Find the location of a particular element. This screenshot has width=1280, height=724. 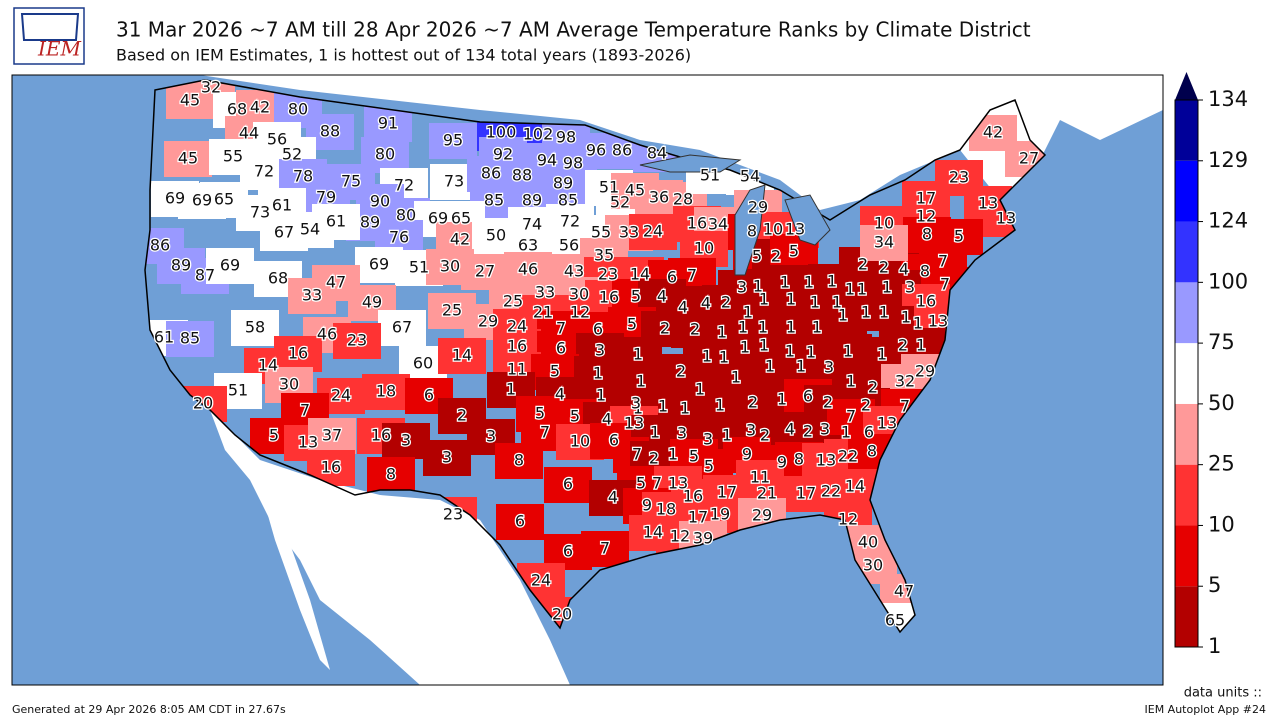

district-rank: 10 is located at coordinates (704, 248).